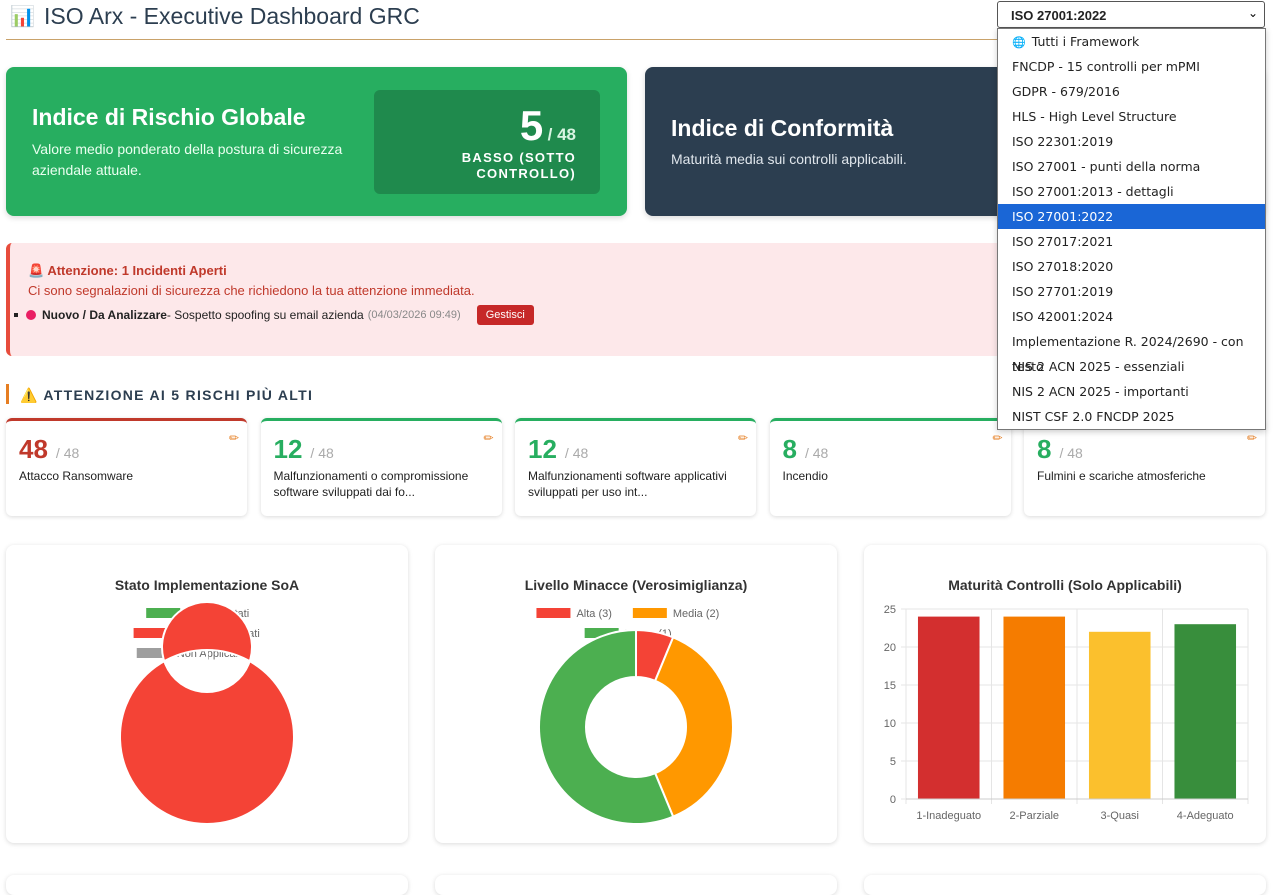 Image resolution: width=1281 pixels, height=895 pixels. What do you see at coordinates (948, 816) in the screenshot?
I see `x-tick-label: 1-Inadeguato` at bounding box center [948, 816].